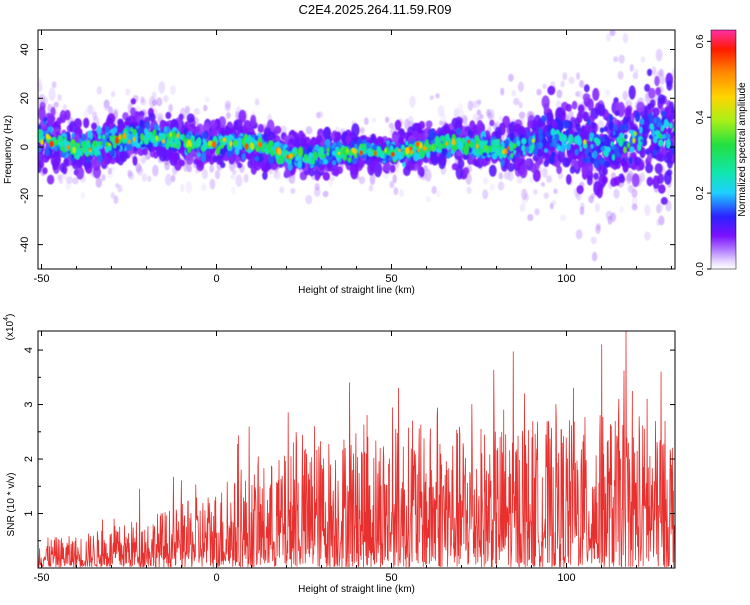 This screenshot has width=750, height=605. What do you see at coordinates (25, 98) in the screenshot?
I see `spectrogram-y-tick-label: 20` at bounding box center [25, 98].